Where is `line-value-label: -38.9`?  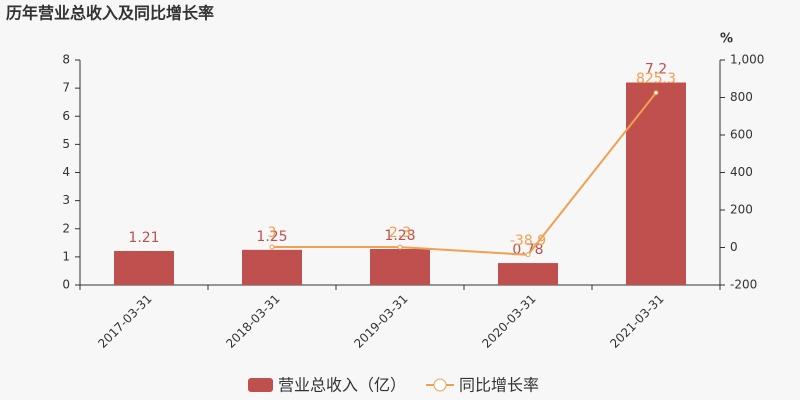
line-value-label: -38.9 is located at coordinates (528, 241).